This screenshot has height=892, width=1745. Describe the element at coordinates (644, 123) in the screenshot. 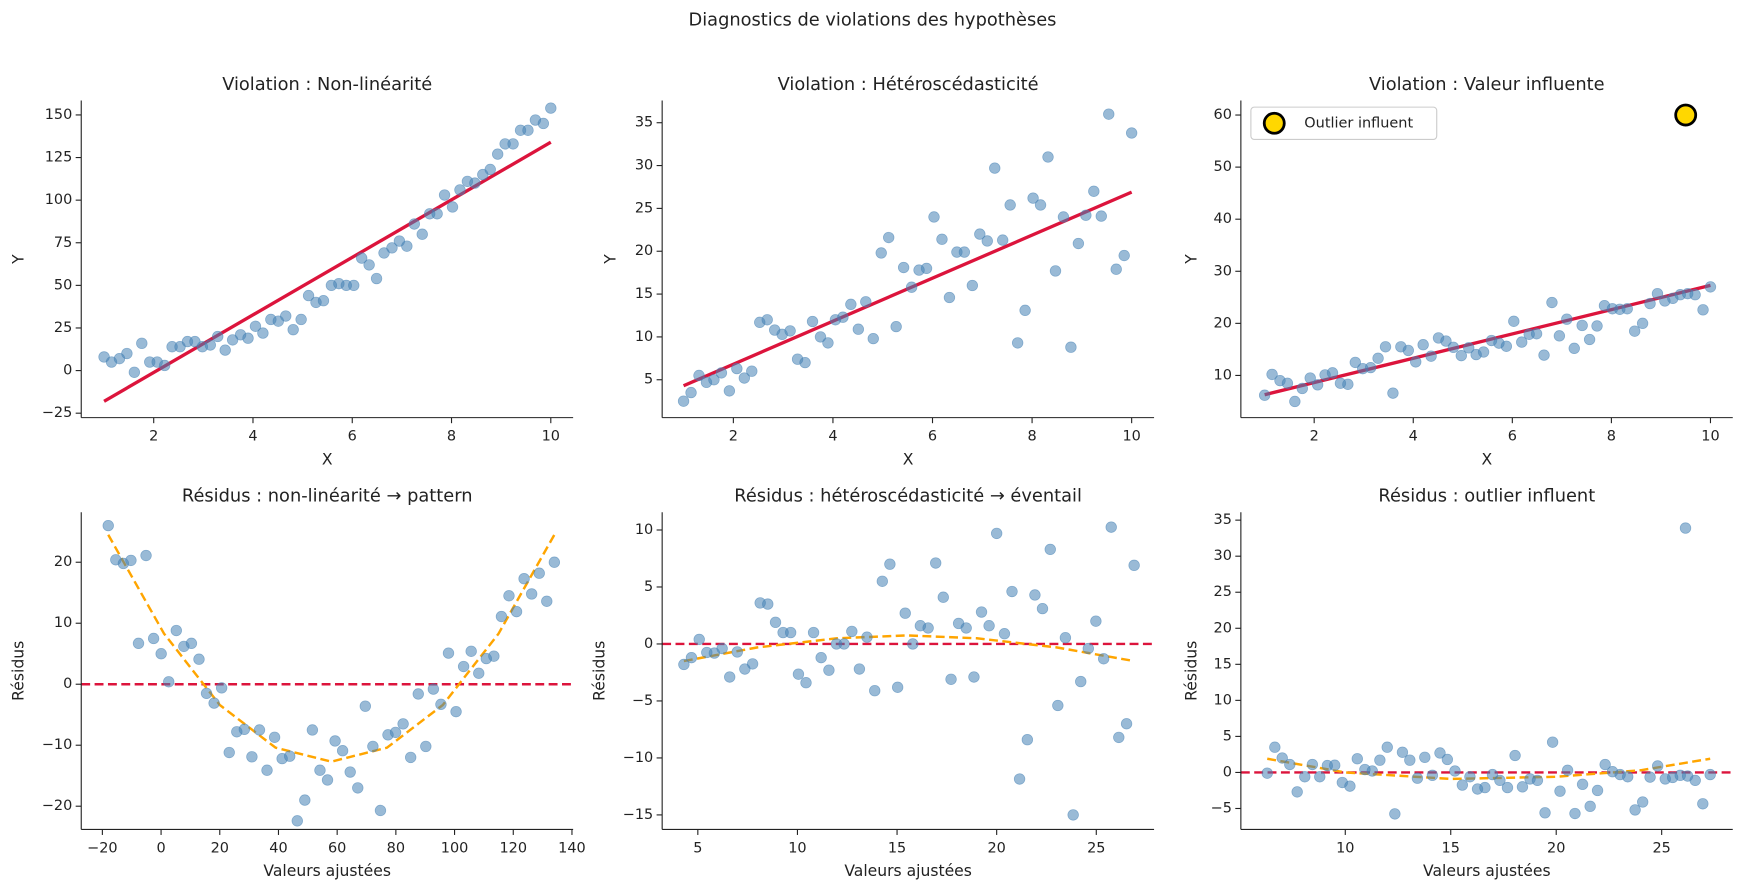

I see `y-tick-label: 35` at that location.